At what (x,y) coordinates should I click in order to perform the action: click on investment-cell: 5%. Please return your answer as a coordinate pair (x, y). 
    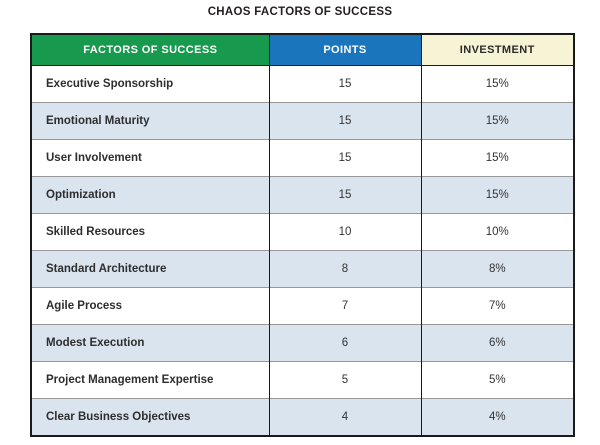
    Looking at the image, I should click on (497, 380).